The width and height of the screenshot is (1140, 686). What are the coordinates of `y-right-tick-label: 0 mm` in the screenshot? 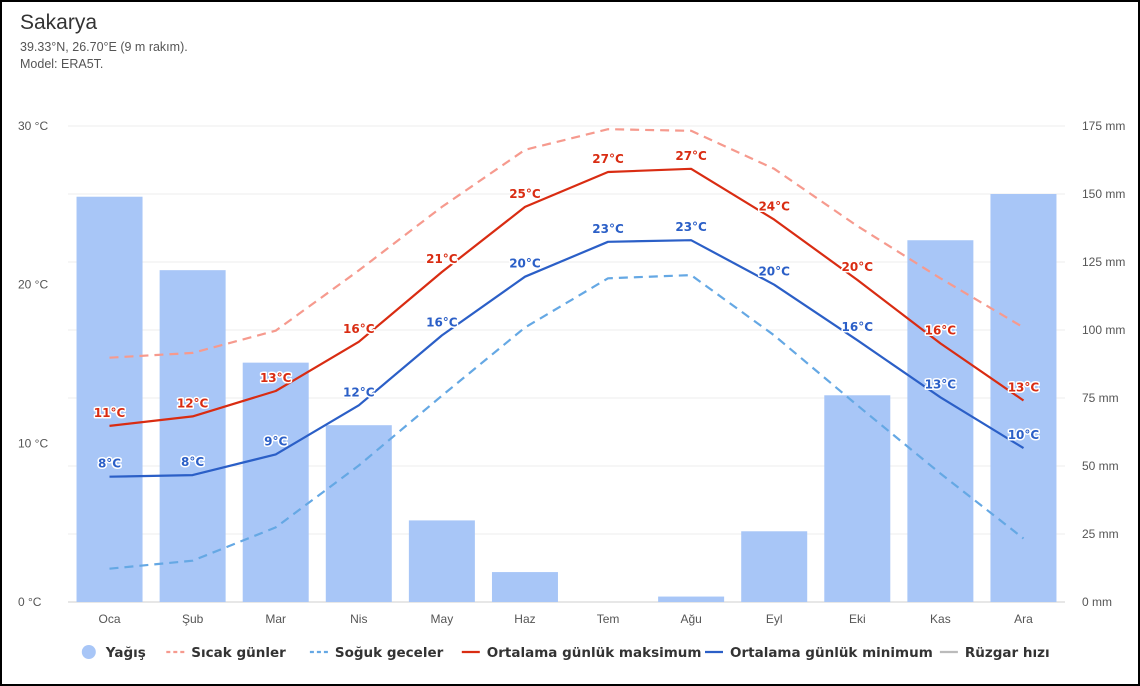 It's located at (1097, 602).